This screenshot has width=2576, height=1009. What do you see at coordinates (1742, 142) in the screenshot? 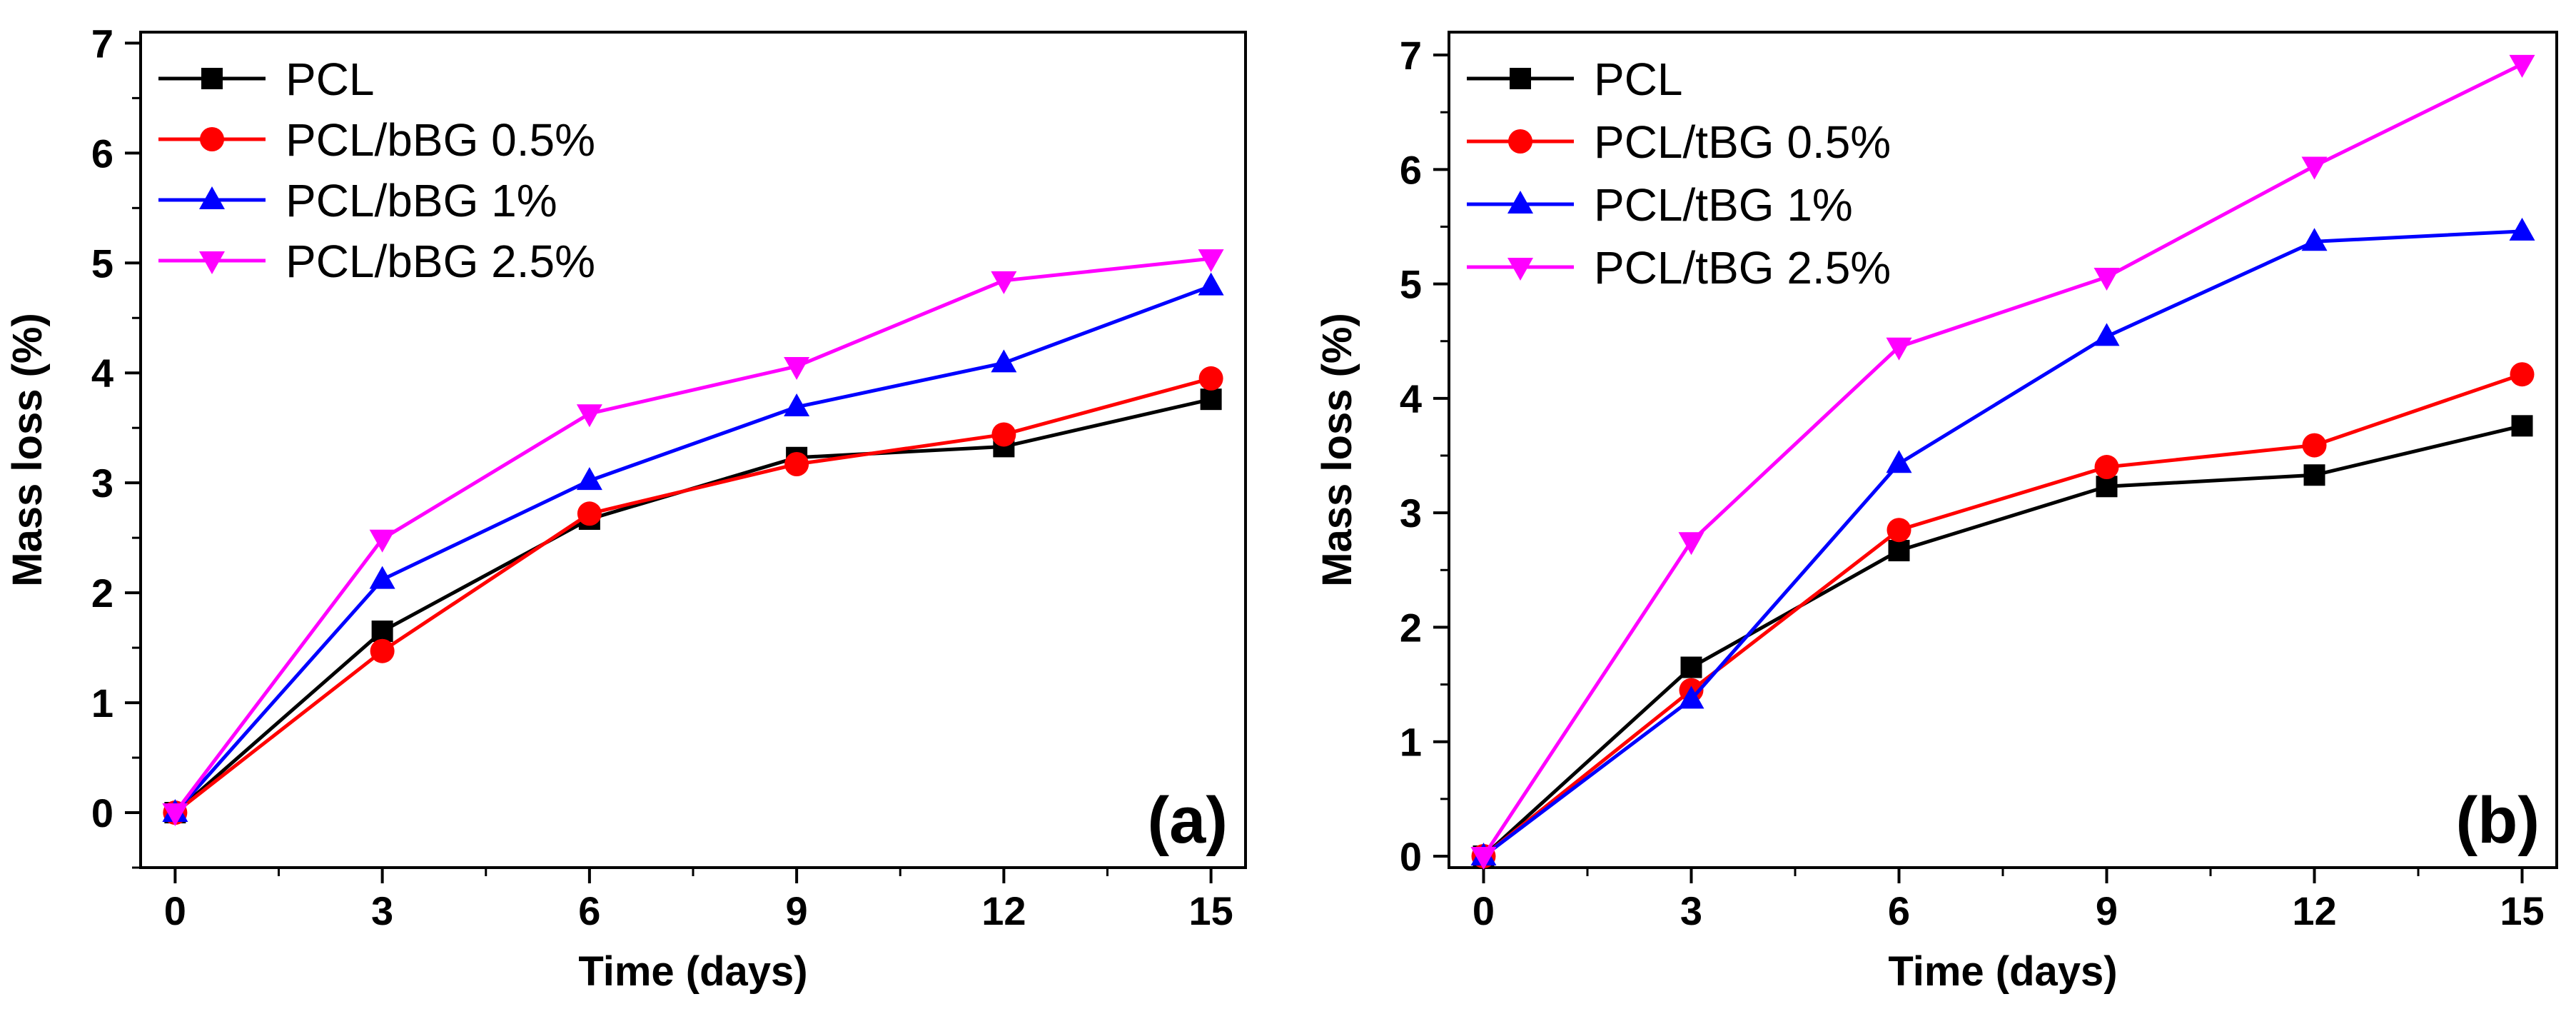
I see `legend-entry: PCL/tBG 0.5%` at bounding box center [1742, 142].